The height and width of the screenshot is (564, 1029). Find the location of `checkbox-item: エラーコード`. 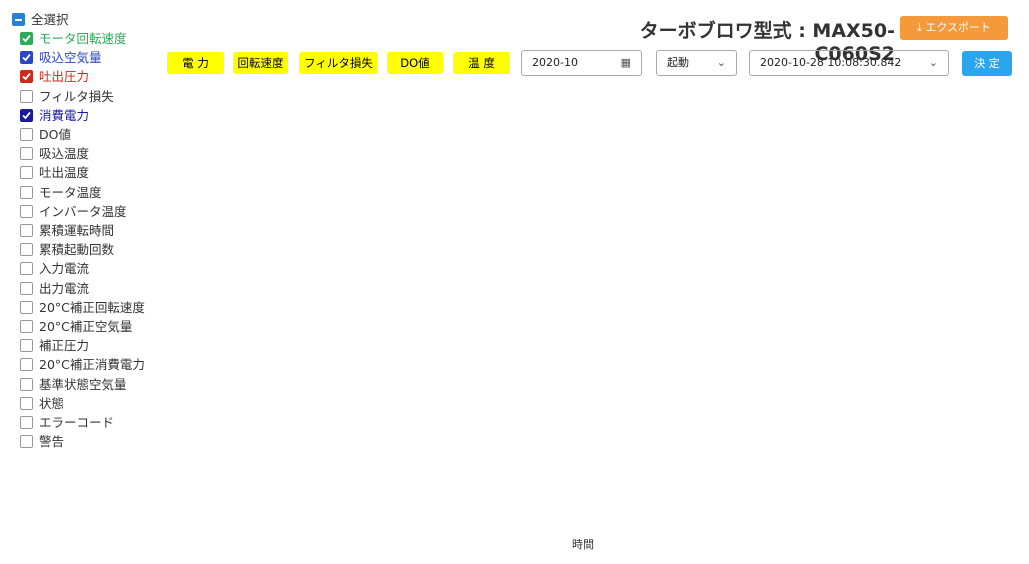

checkbox-item: エラーコード is located at coordinates (67, 423).